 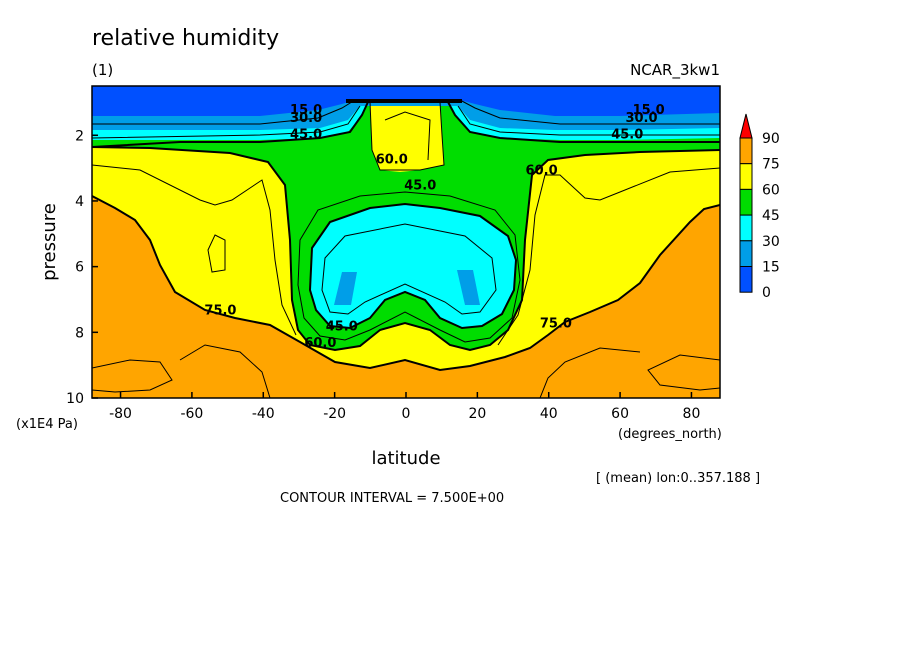 What do you see at coordinates (191, 414) in the screenshot?
I see `x-tick-label: -60` at bounding box center [191, 414].